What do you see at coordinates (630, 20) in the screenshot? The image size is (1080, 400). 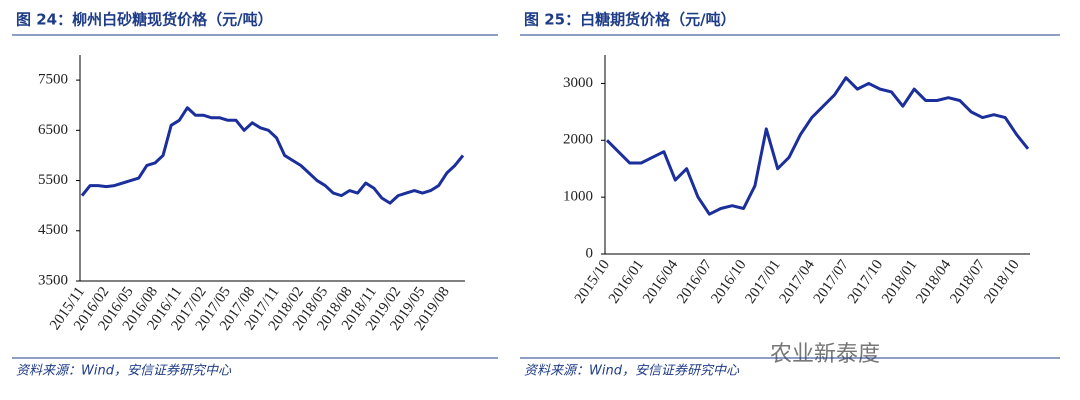 I see `chart-title: 图 25：白糖期货价格（元/吨）` at bounding box center [630, 20].